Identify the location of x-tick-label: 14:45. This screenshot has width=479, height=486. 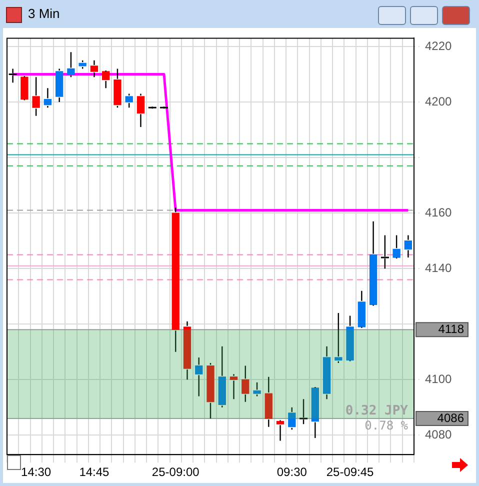
(94, 472).